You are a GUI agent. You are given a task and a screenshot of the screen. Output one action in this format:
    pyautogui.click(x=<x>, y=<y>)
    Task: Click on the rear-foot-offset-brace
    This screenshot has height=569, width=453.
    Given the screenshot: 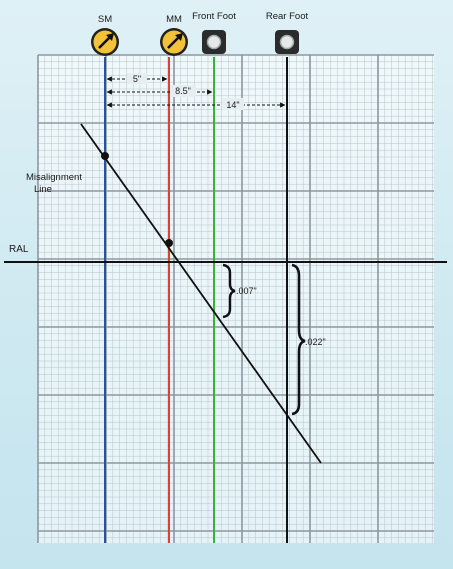 What is the action you would take?
    pyautogui.click(x=298, y=339)
    